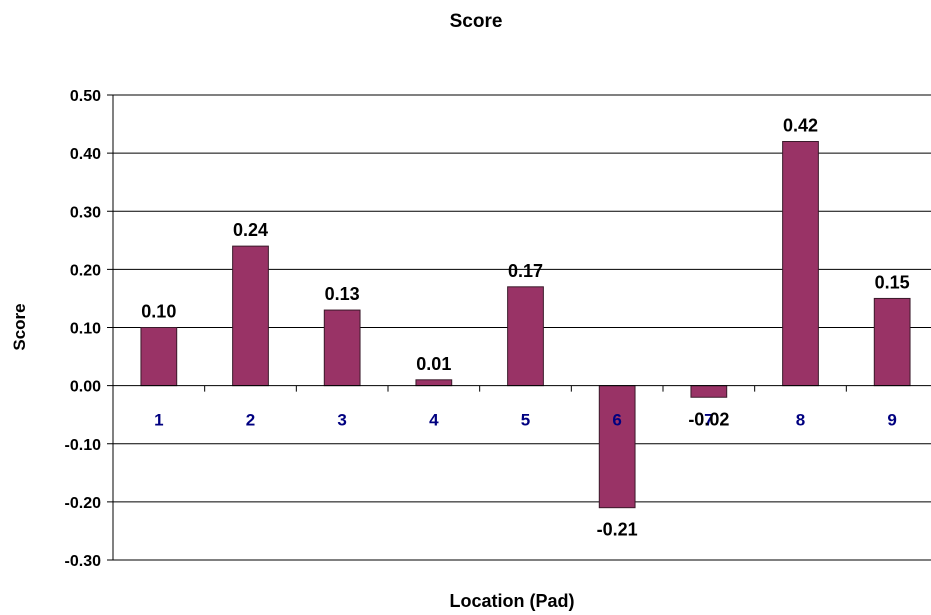 This screenshot has height=615, width=931. What do you see at coordinates (434, 420) in the screenshot?
I see `x-category-label: 4` at bounding box center [434, 420].